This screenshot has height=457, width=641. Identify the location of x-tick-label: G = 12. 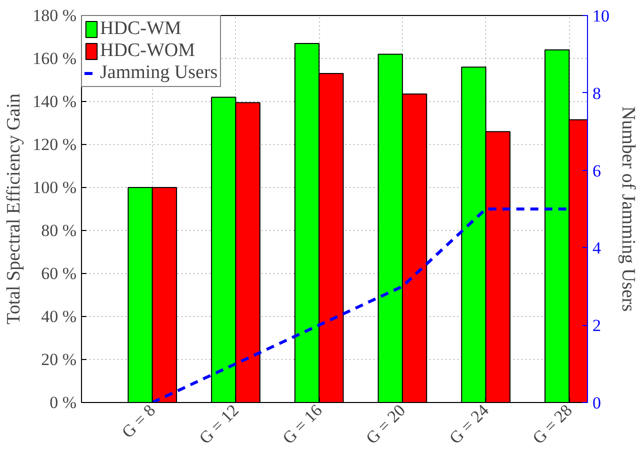
(219, 424).